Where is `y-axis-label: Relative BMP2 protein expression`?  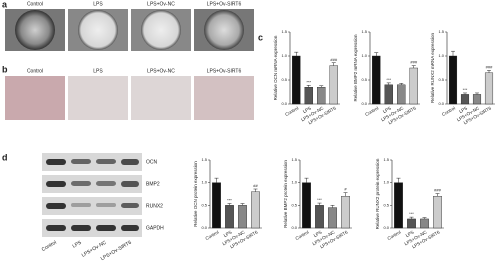
y-axis-label: Relative BMP2 protein expression is located at coordinates (285, 194).